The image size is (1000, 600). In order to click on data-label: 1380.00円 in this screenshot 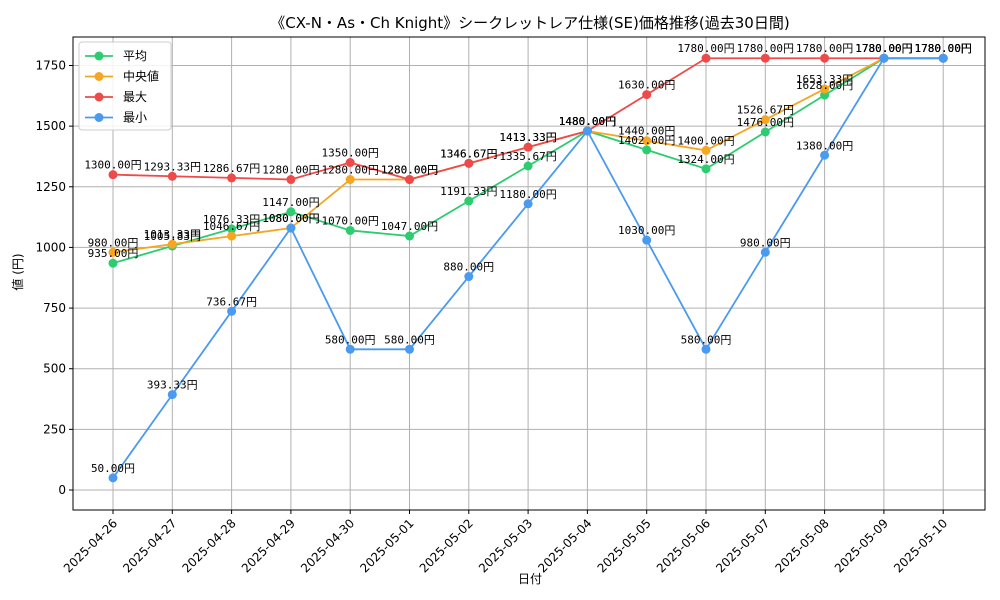, I will do `click(824, 145)`.